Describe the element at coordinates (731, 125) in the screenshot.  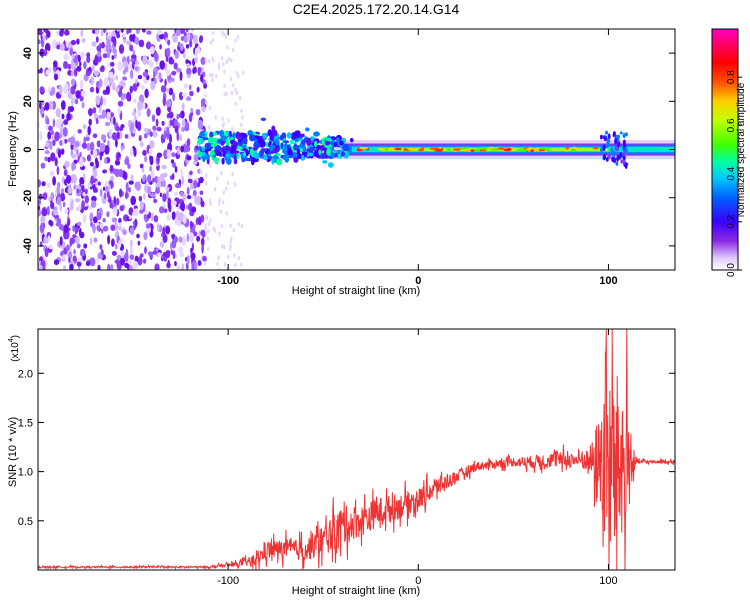
I see `colorbar-tick-label: 0.6` at that location.